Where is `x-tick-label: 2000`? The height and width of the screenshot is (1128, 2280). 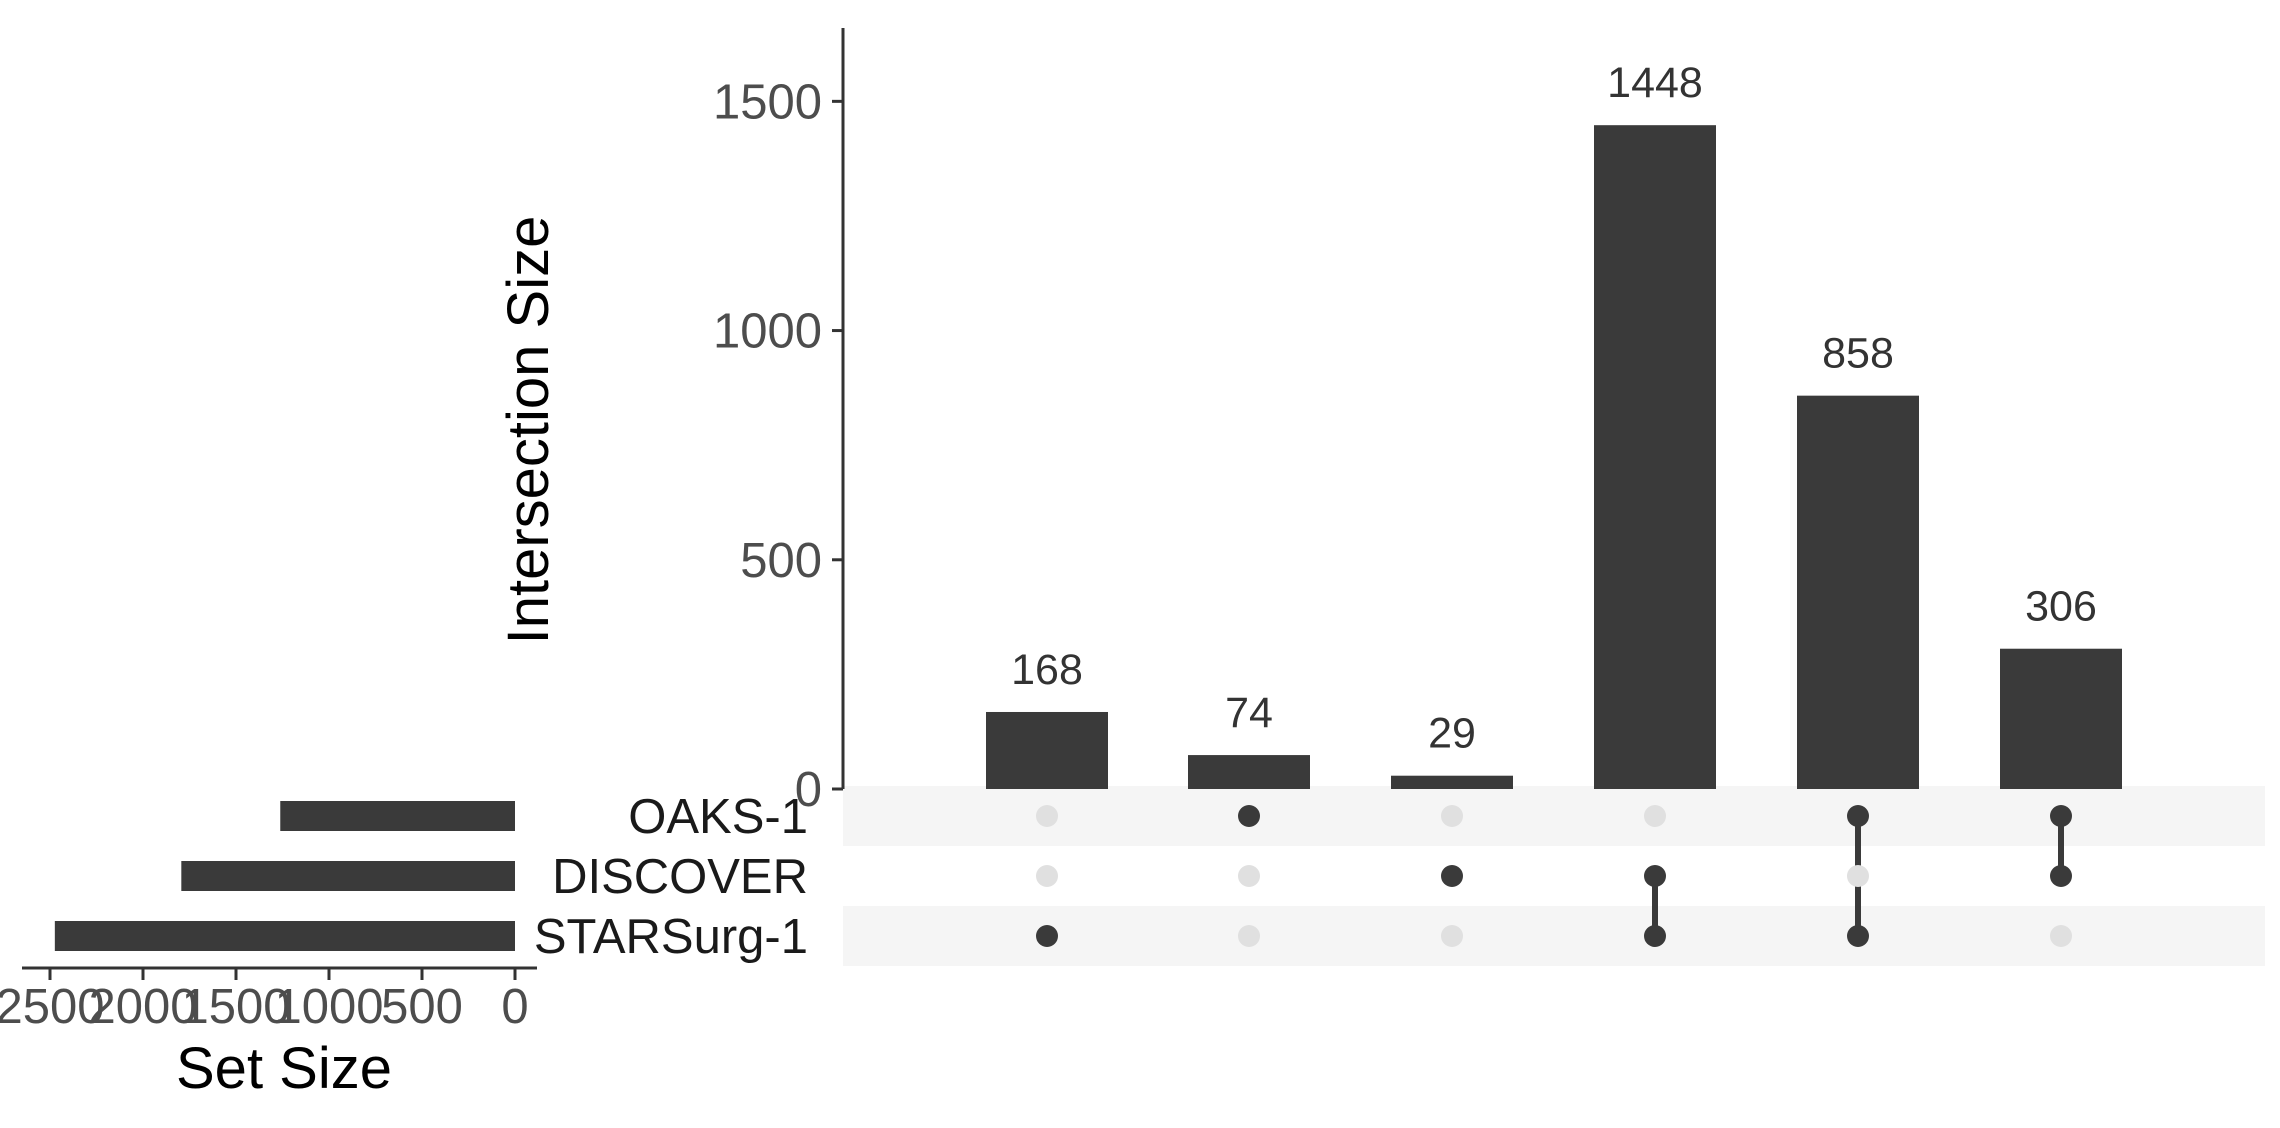 x-tick-label: 2000 is located at coordinates (142, 1007).